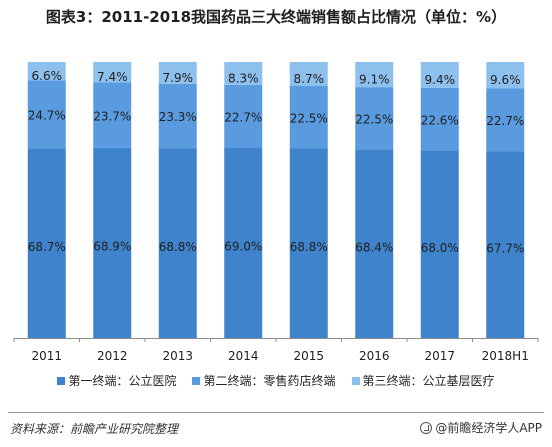 The width and height of the screenshot is (552, 447). I want to click on data-label-2017-series-2: 22.6%, so click(440, 120).